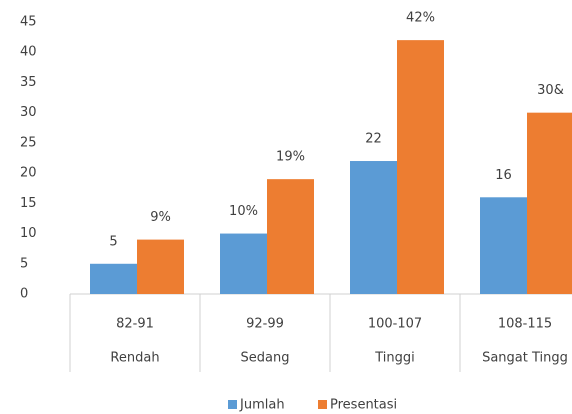  What do you see at coordinates (28, 142) in the screenshot?
I see `y-tick-label: 25` at bounding box center [28, 142].